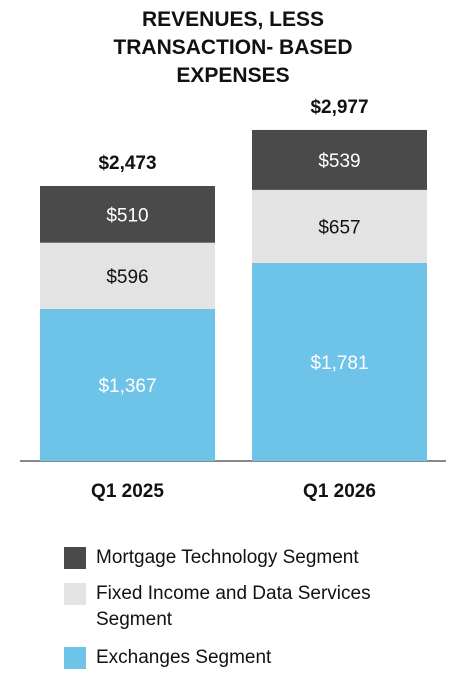 This screenshot has height=700, width=466. What do you see at coordinates (339, 107) in the screenshot?
I see `total-label: $2,977` at bounding box center [339, 107].